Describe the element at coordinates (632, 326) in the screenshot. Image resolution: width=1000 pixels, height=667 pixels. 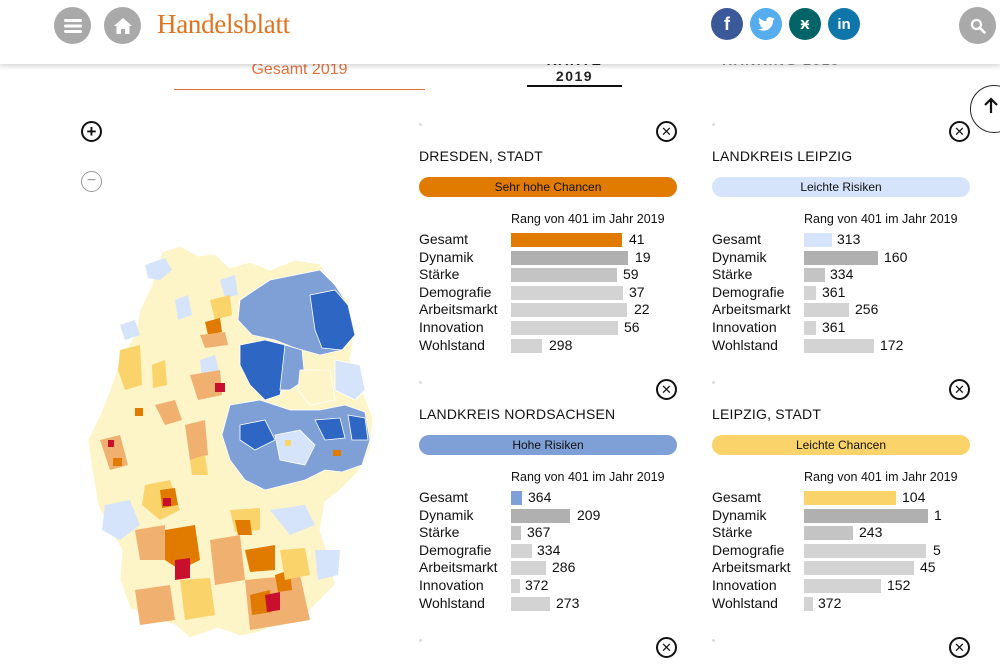
I see `rank-value: 56` at that location.